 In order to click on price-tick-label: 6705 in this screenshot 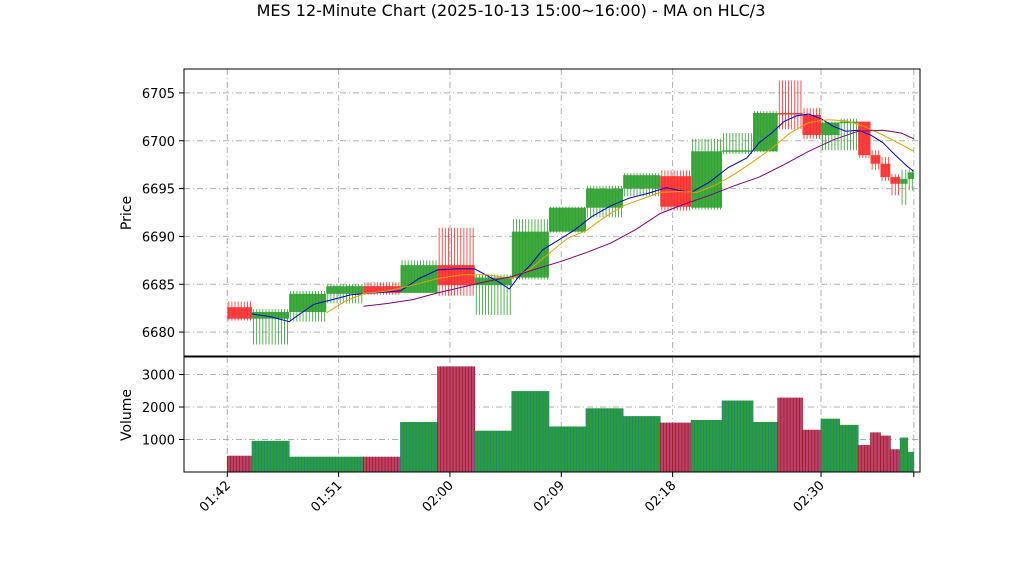, I will do `click(158, 94)`.